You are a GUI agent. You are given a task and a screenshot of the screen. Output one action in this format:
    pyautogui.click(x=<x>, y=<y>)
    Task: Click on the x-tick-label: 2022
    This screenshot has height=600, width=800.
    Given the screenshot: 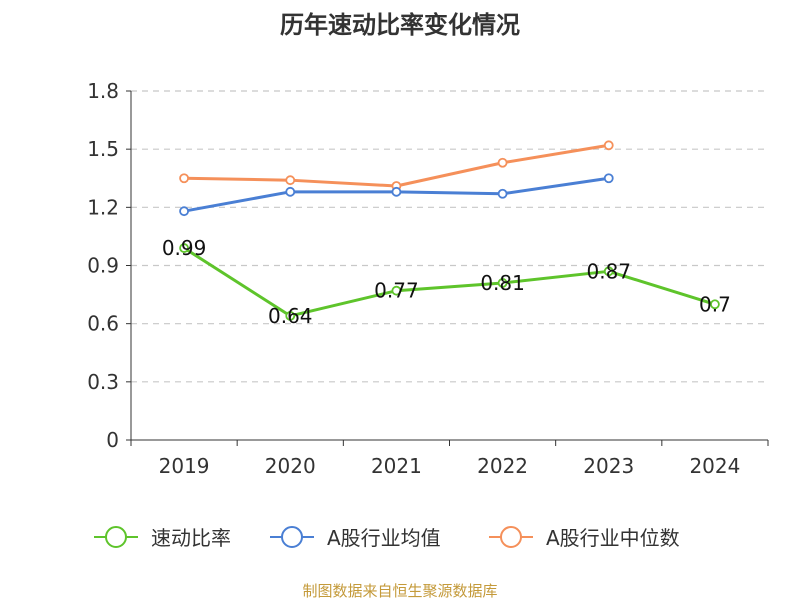 What is the action you would take?
    pyautogui.click(x=502, y=466)
    